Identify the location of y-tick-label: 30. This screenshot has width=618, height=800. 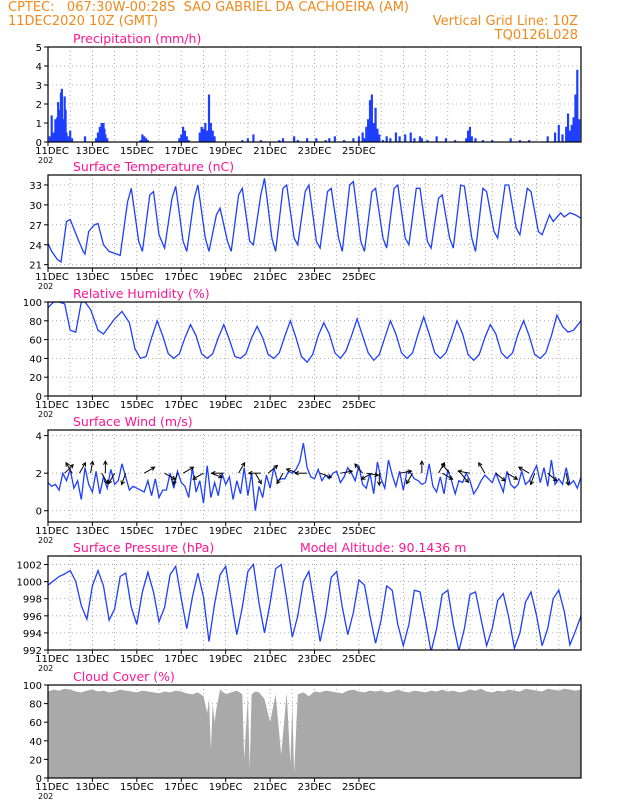
(35, 206).